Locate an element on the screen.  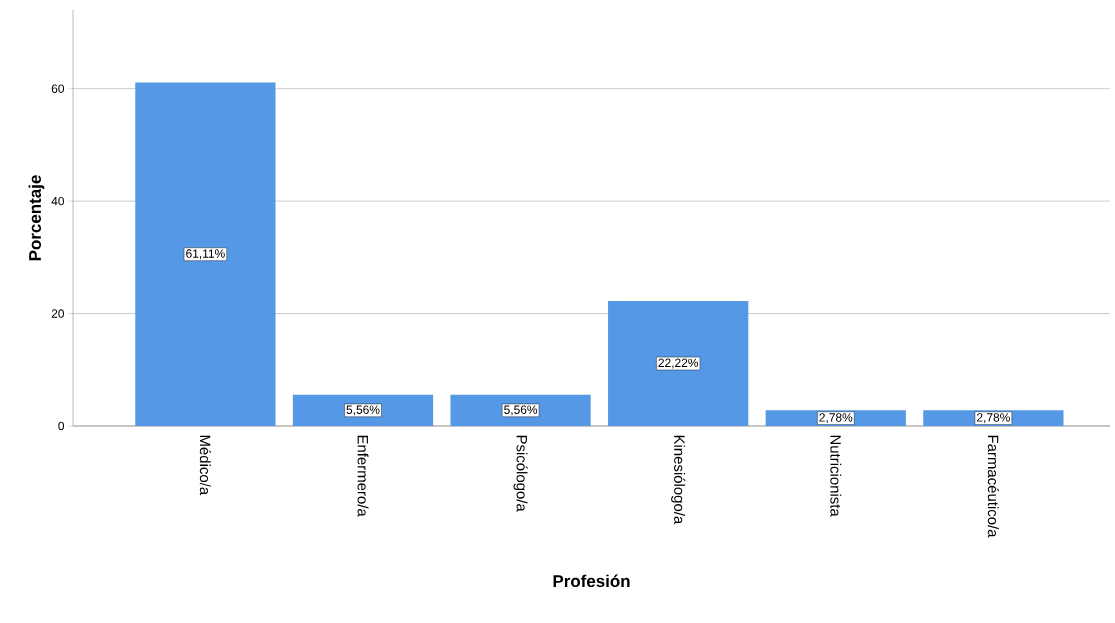
y-tick-label: 0 is located at coordinates (61, 426).